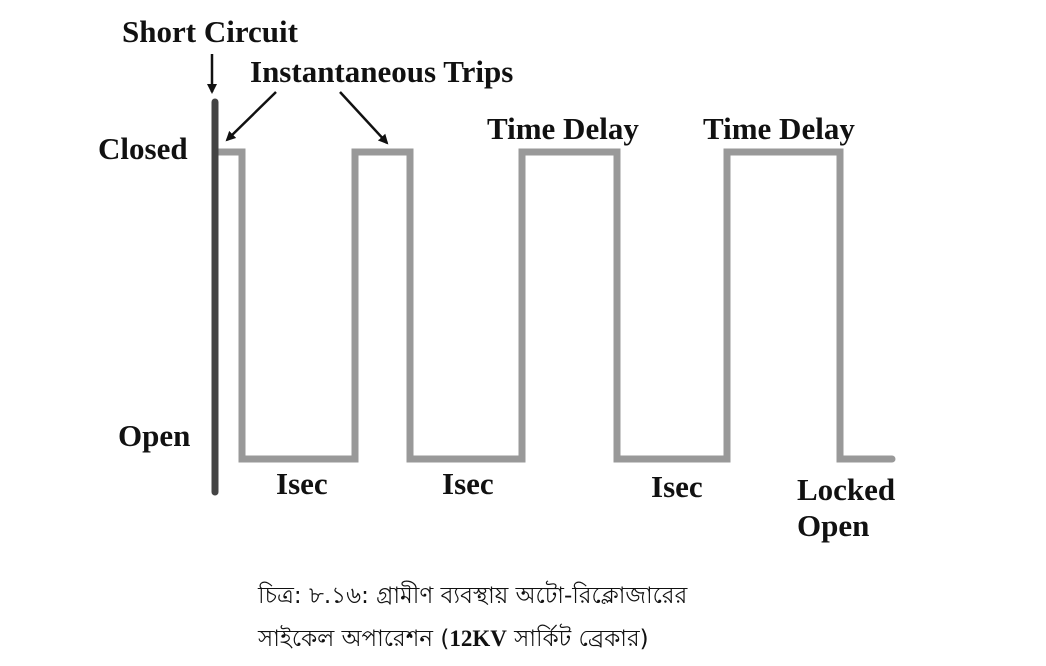 The image size is (1046, 666). I want to click on time-delay-label-2: Time Delay, so click(779, 128).